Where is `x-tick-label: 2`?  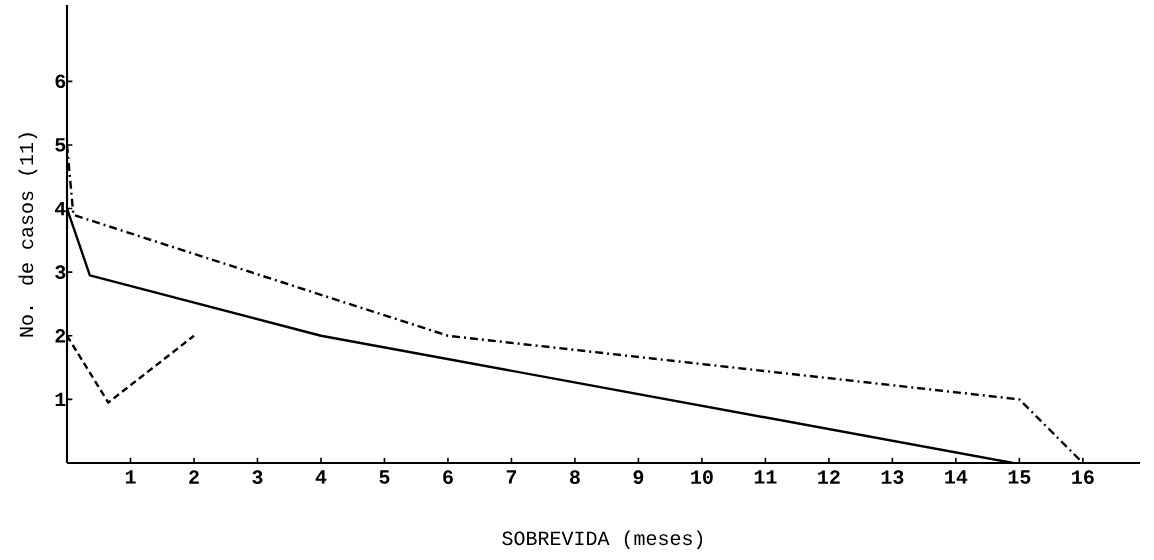
x-tick-label: 2 is located at coordinates (194, 477).